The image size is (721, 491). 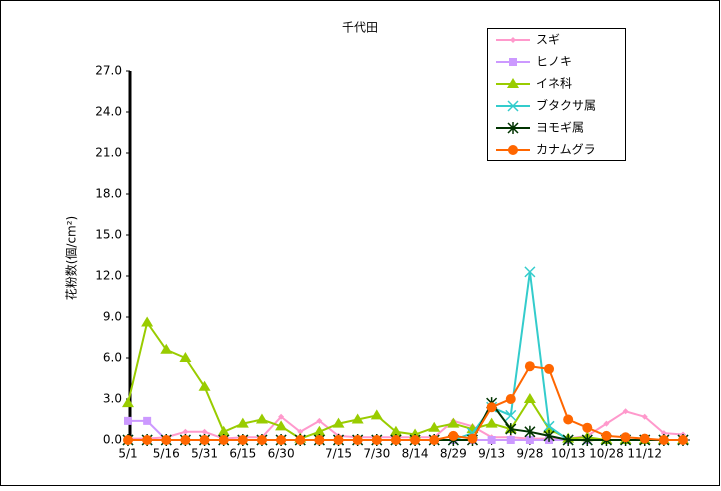 I want to click on y-tick-label: 0.0, so click(x=112, y=440).